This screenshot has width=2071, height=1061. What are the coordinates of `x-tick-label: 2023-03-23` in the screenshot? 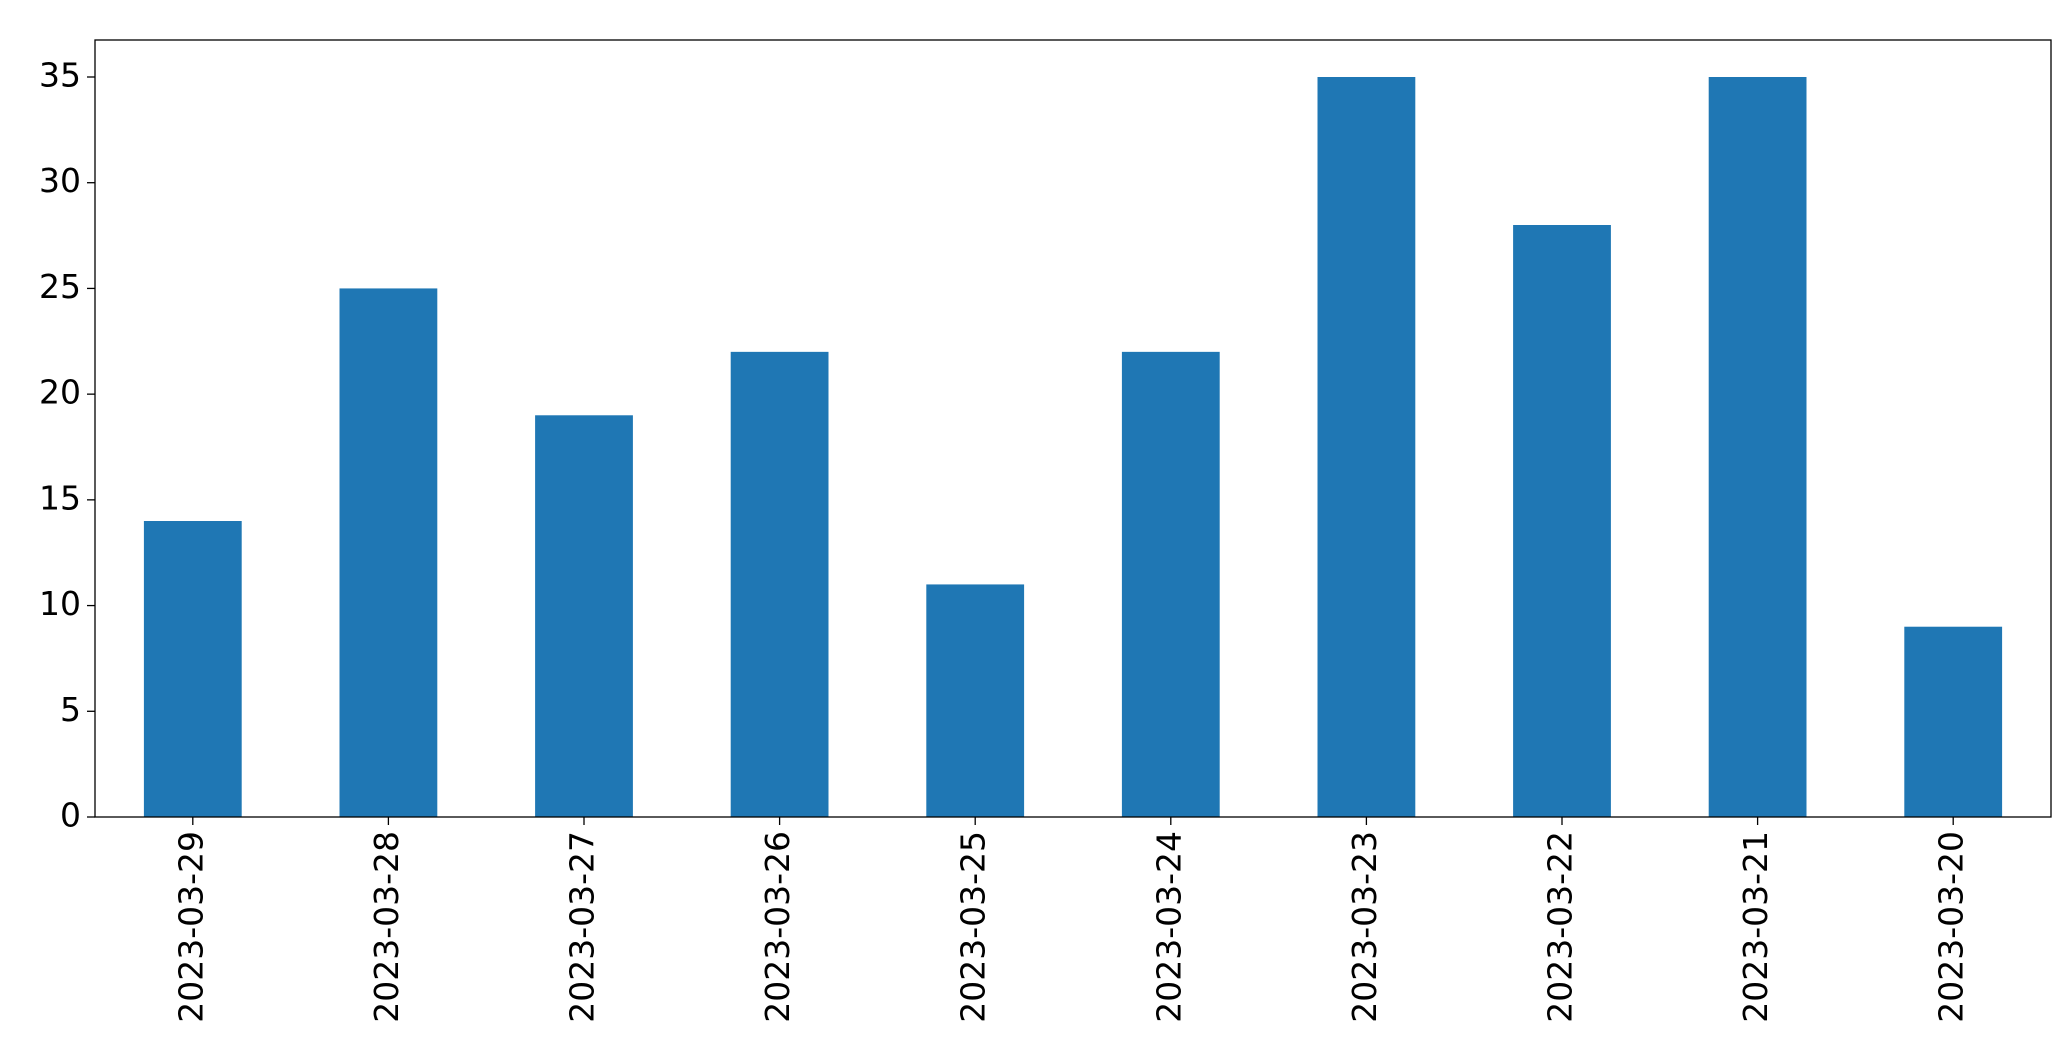 It's located at (1364, 927).